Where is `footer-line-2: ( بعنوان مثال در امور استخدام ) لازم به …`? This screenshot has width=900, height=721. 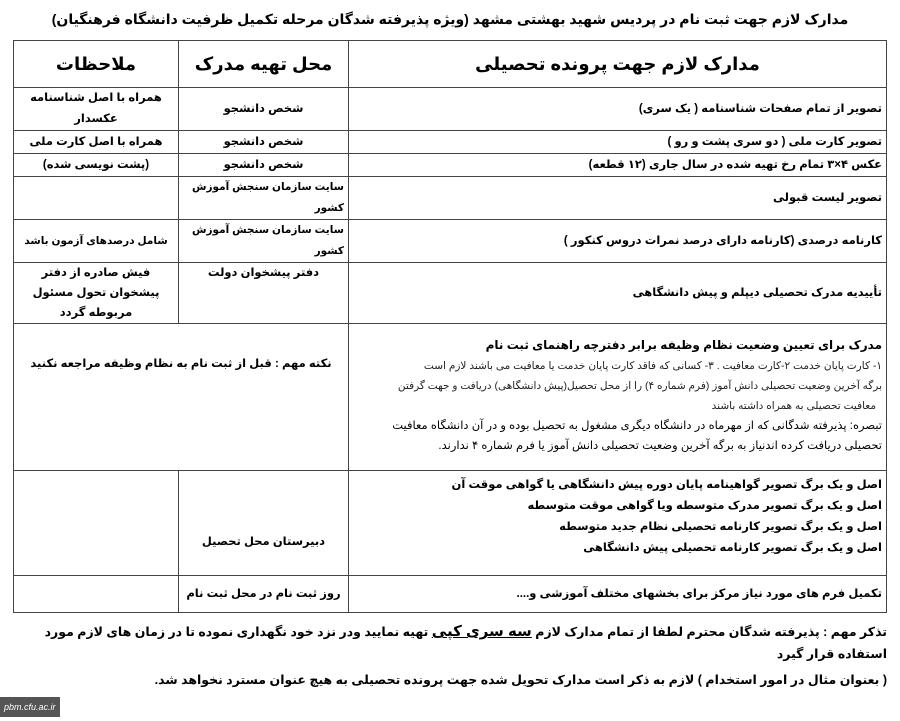
footer-line-2: ( بعنوان مثال در امور استخدام ) لازم به … is located at coordinates (520, 680).